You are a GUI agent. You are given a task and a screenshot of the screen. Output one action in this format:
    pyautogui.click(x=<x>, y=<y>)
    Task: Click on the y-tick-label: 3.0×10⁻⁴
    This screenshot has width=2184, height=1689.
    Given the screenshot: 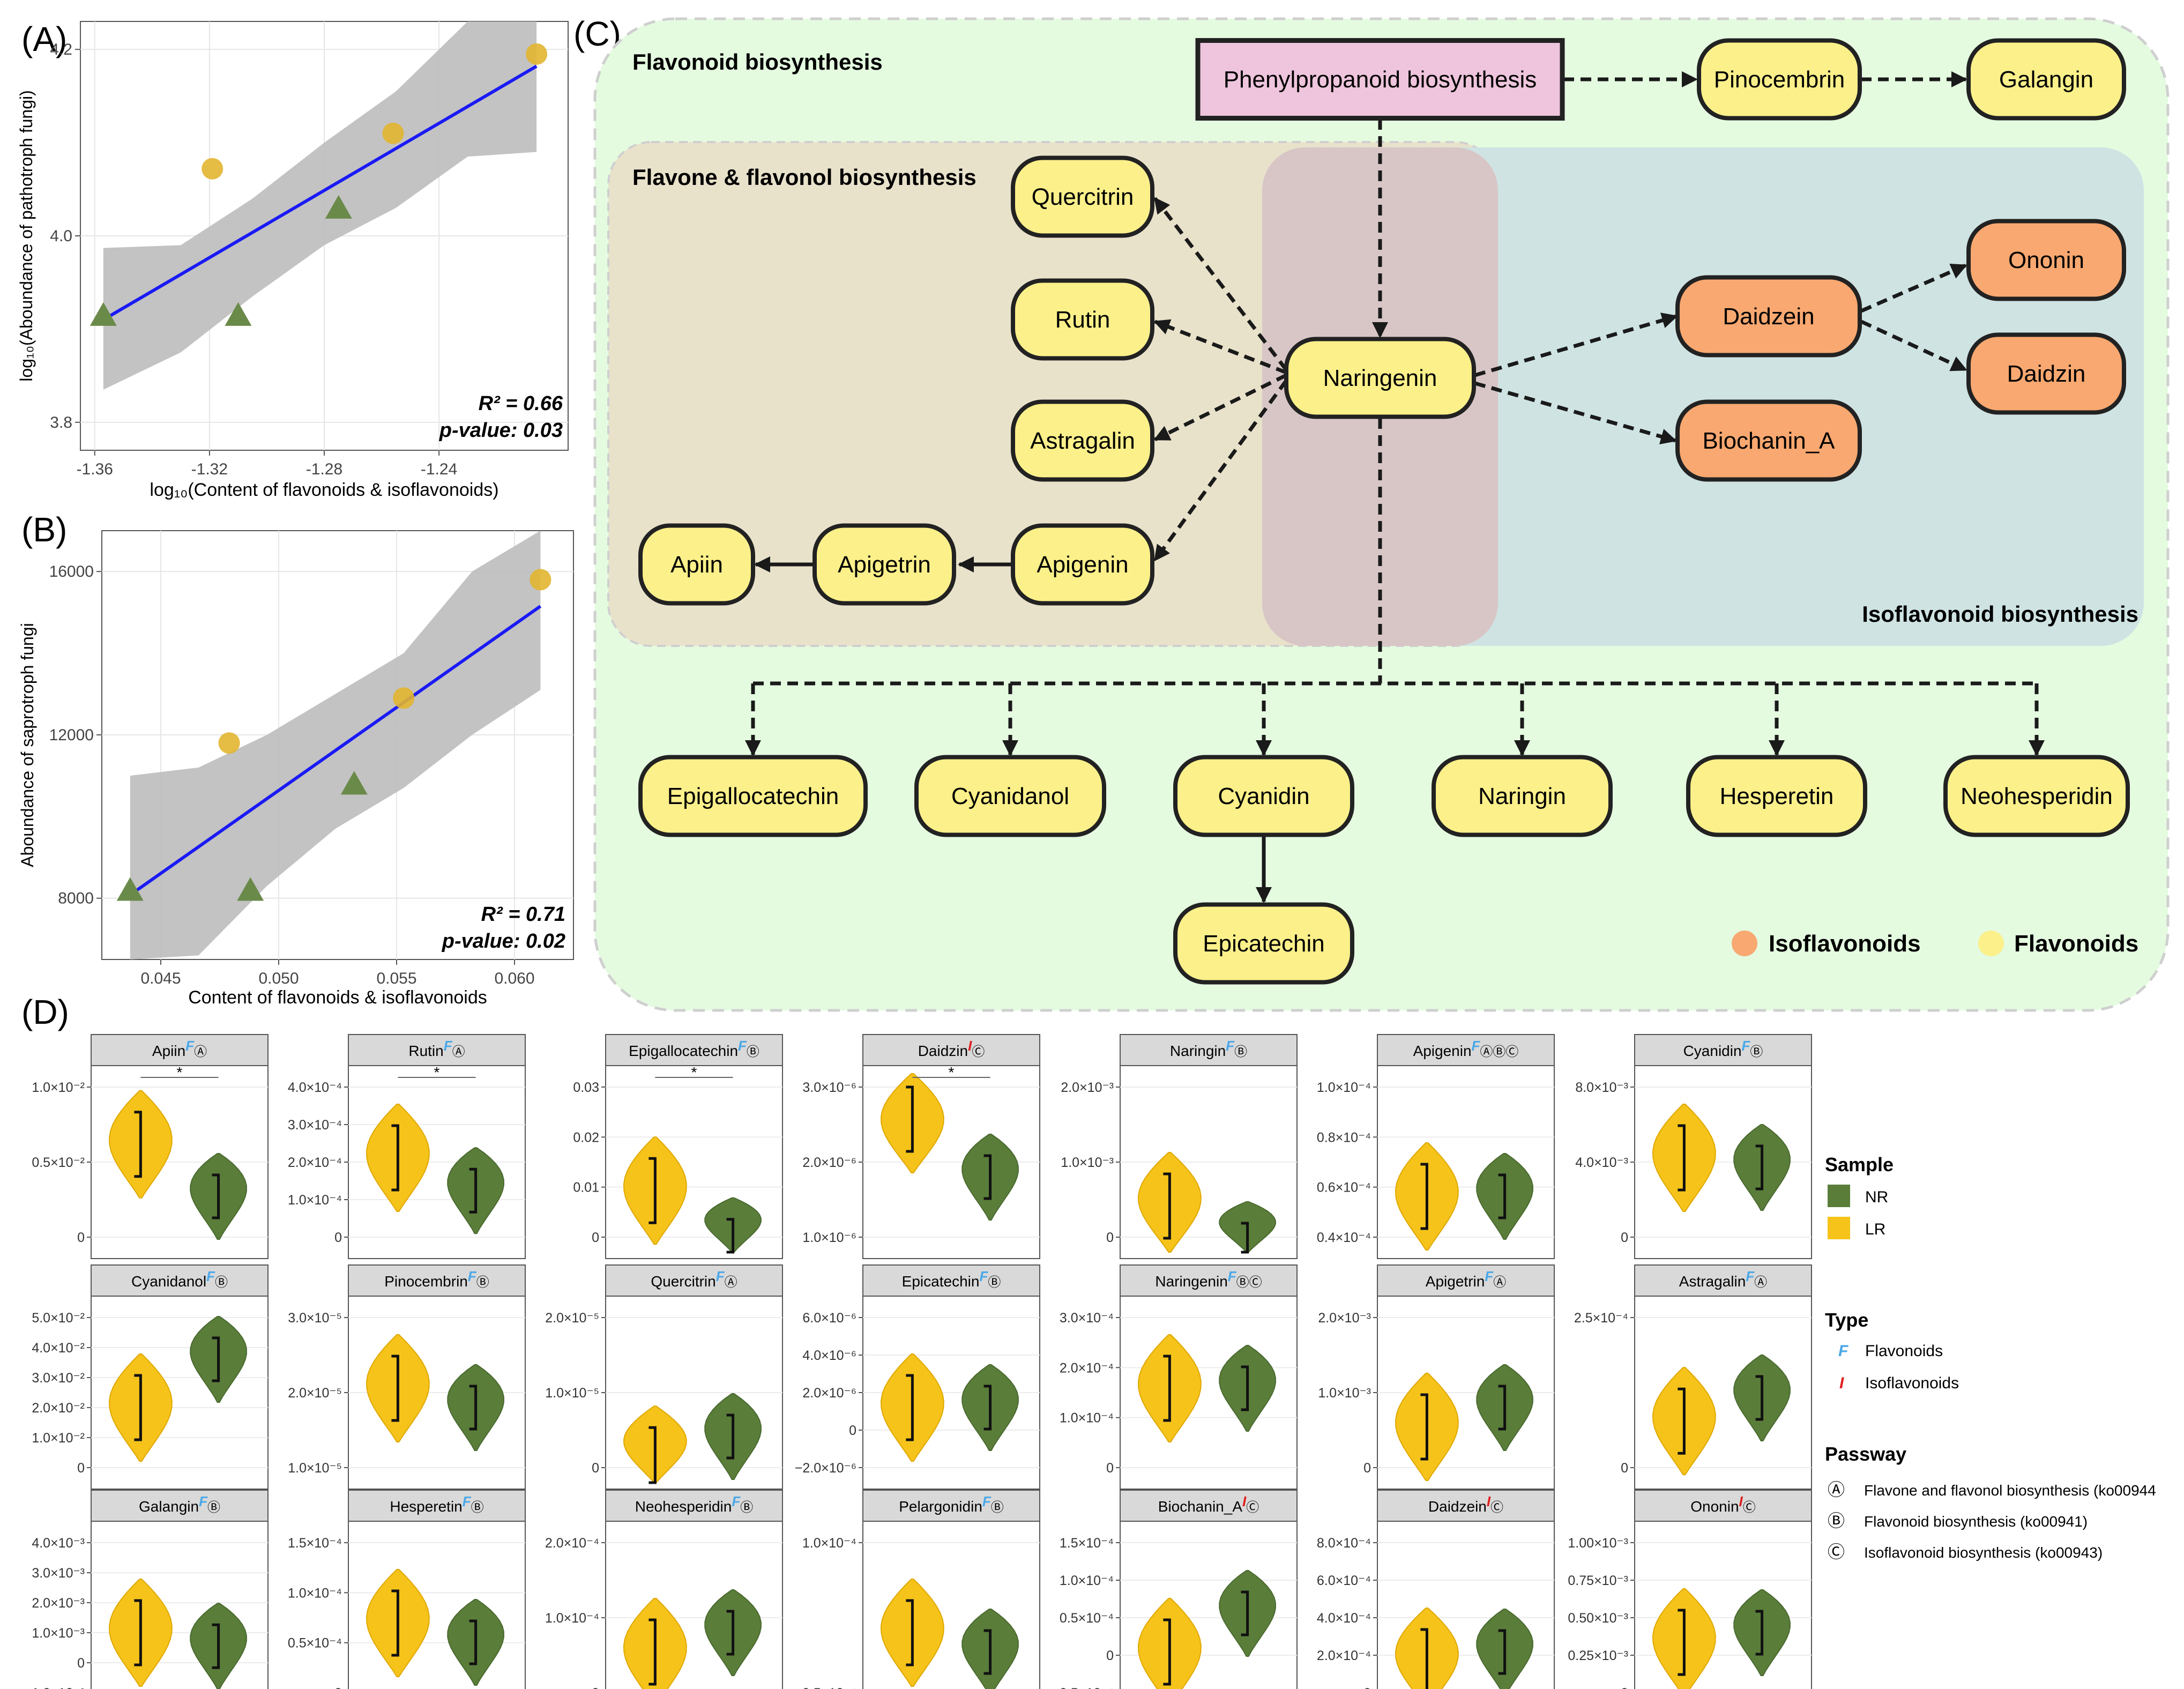 What is the action you would take?
    pyautogui.click(x=1087, y=1318)
    